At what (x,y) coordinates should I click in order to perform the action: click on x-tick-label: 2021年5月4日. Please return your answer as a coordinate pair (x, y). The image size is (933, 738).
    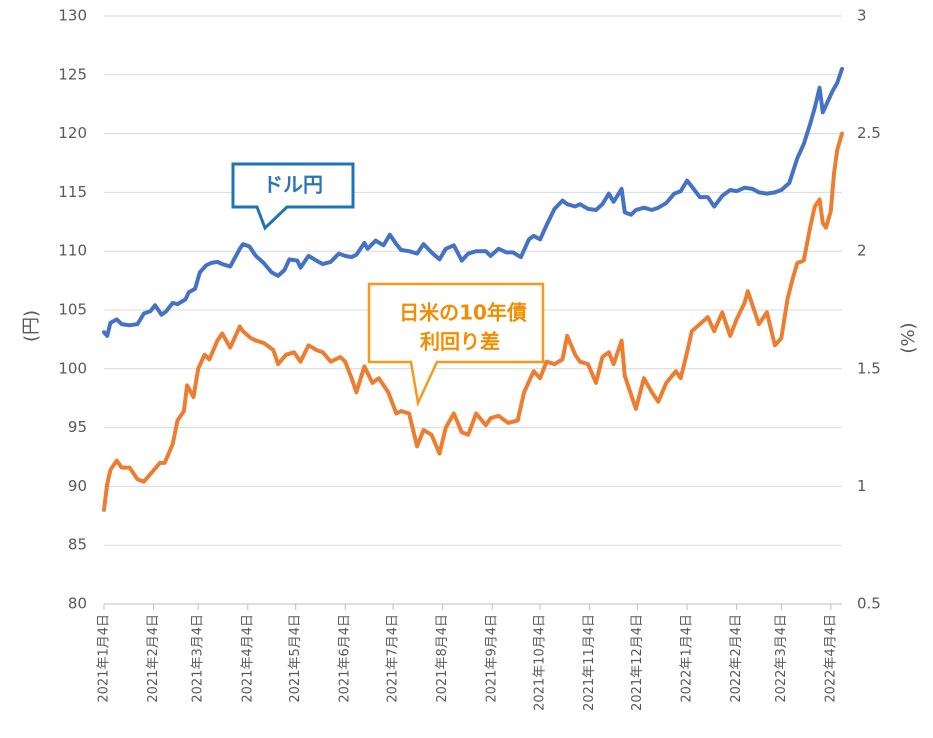
    Looking at the image, I should click on (295, 658).